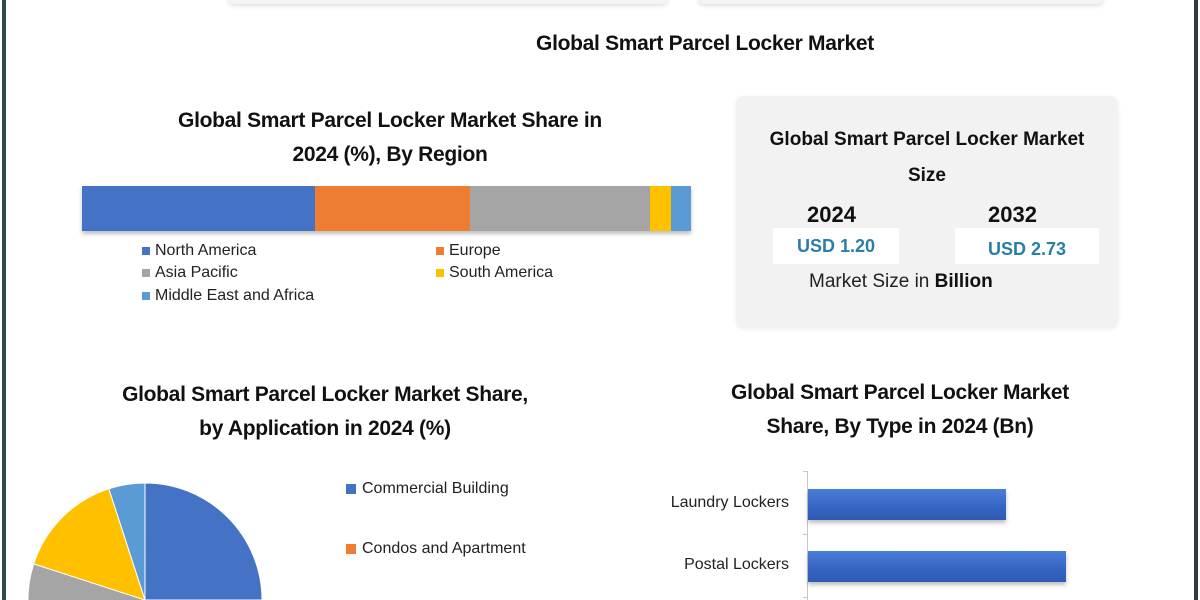 This screenshot has width=1200, height=600. I want to click on legend-item: North America, so click(199, 251).